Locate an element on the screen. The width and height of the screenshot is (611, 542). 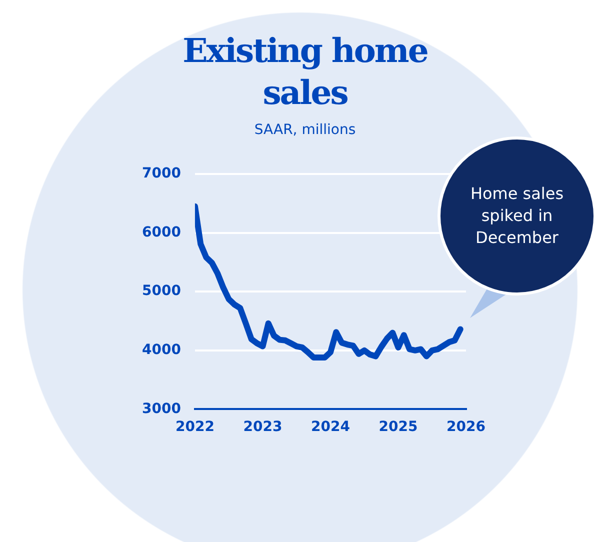
y-tick-label: 6000 is located at coordinates (162, 232).